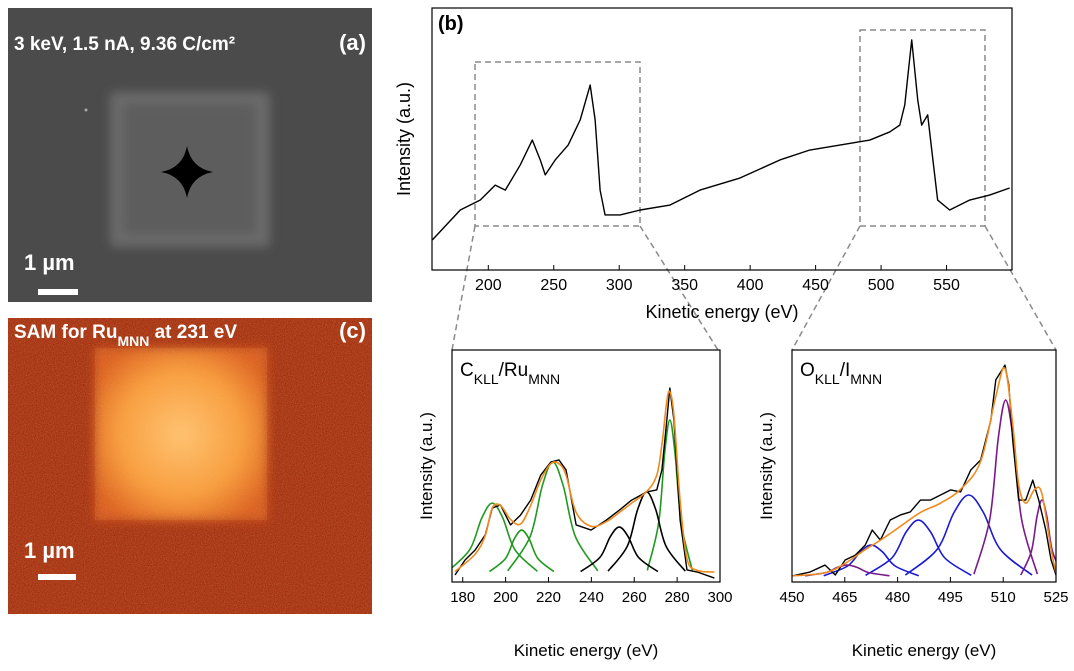 The height and width of the screenshot is (671, 1074). I want to click on x-tick-label: 240, so click(591, 597).